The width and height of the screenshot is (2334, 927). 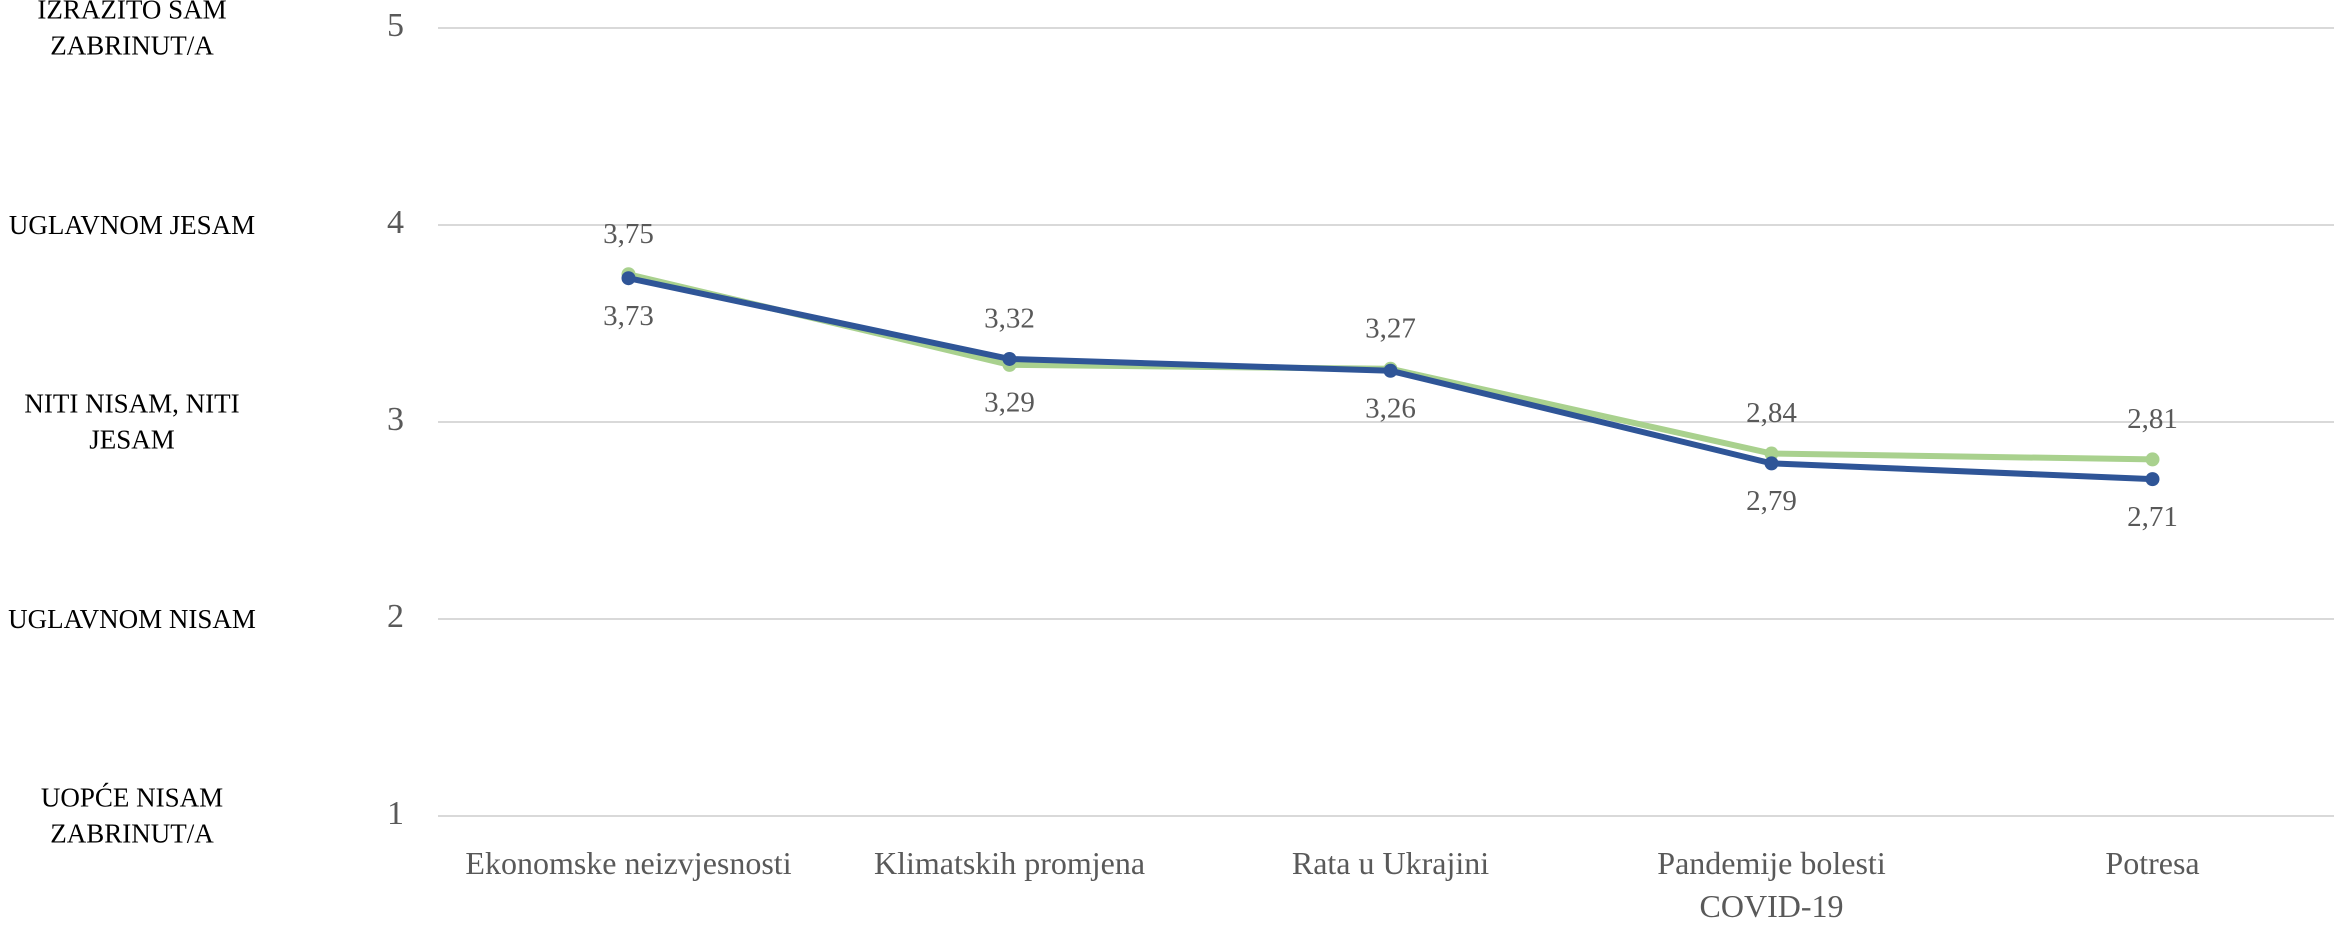 What do you see at coordinates (132, 618) in the screenshot?
I see `y-tick-description: UGLAVNOM NISAM` at bounding box center [132, 618].